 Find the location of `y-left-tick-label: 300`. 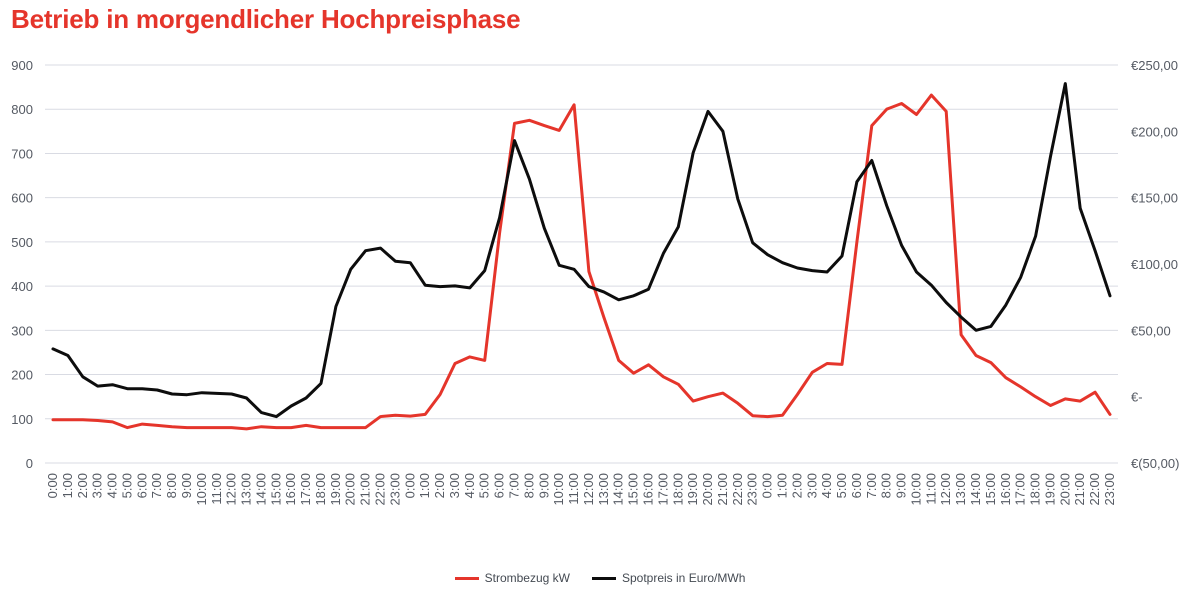

y-left-tick-label: 300 is located at coordinates (22, 330).